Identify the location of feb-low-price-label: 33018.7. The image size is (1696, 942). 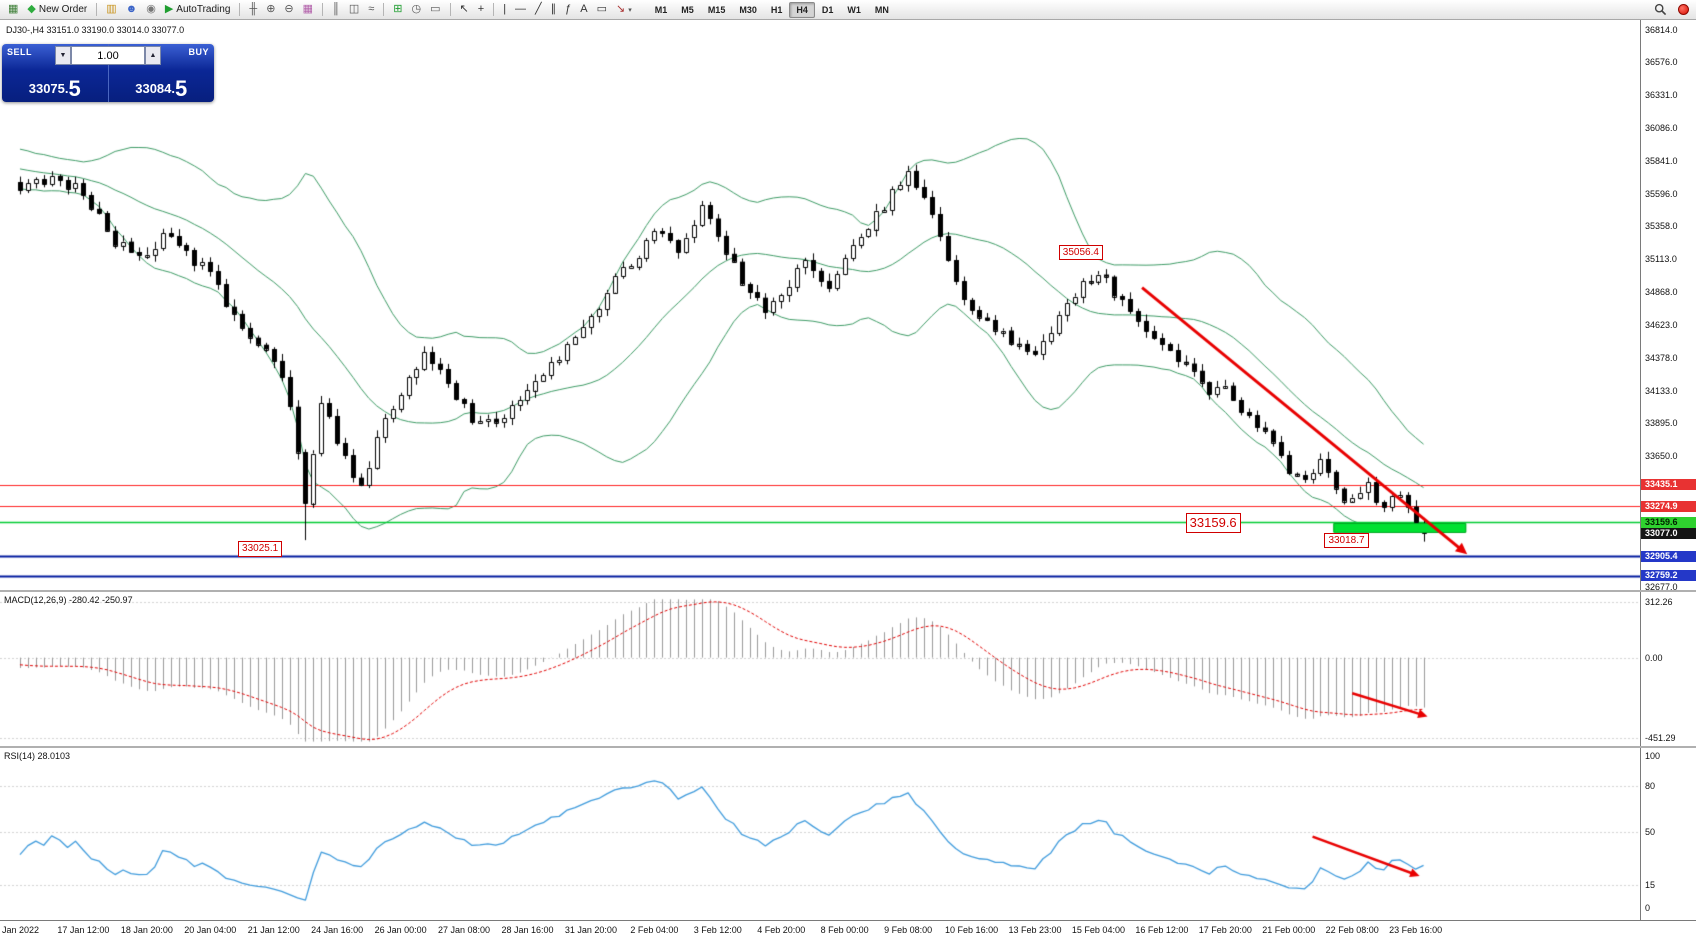
(1346, 540).